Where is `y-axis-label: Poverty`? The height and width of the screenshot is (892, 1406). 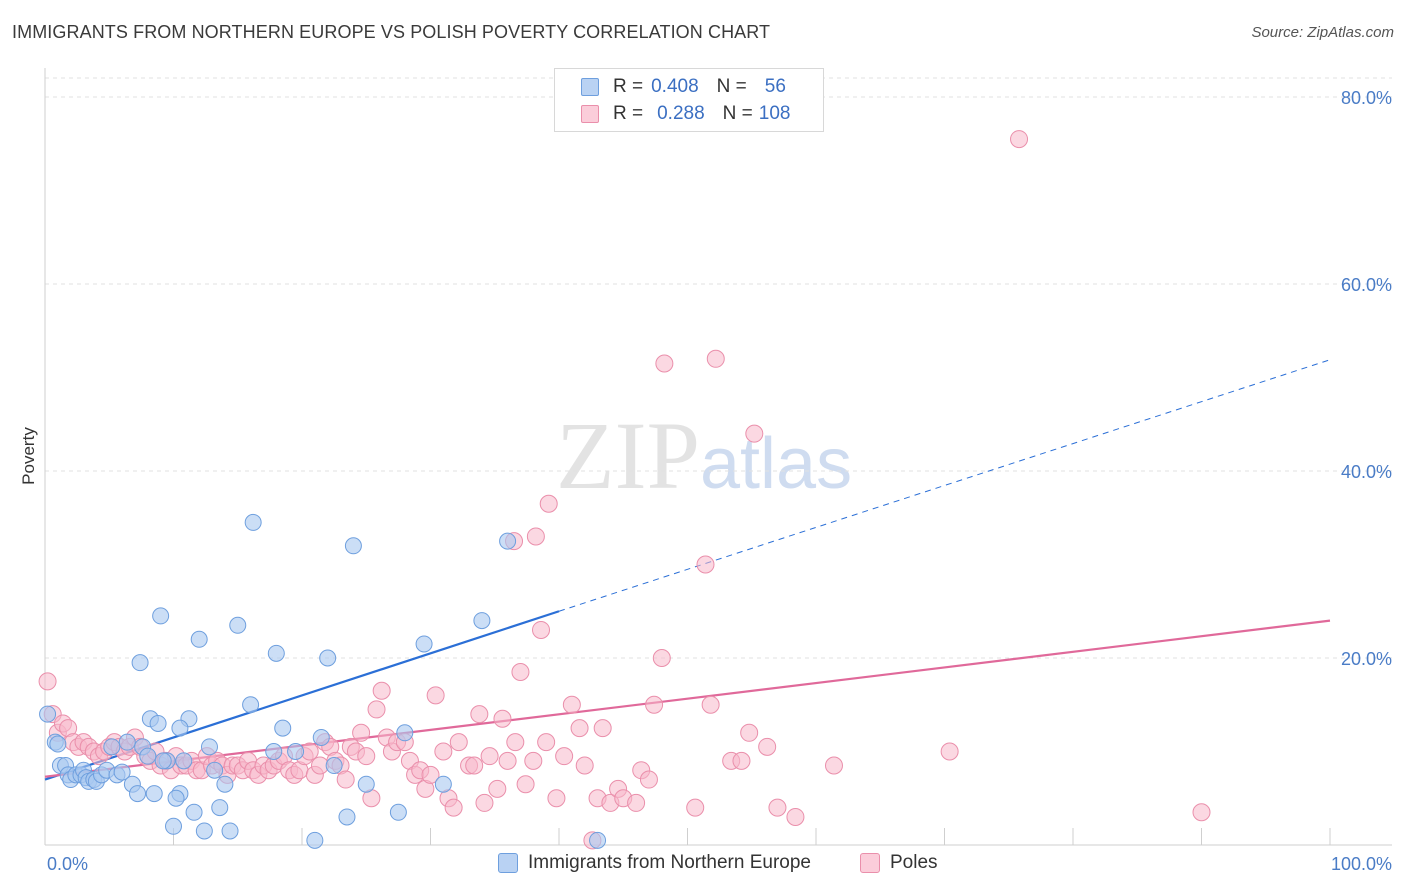 y-axis-label: Poverty is located at coordinates (28, 456).